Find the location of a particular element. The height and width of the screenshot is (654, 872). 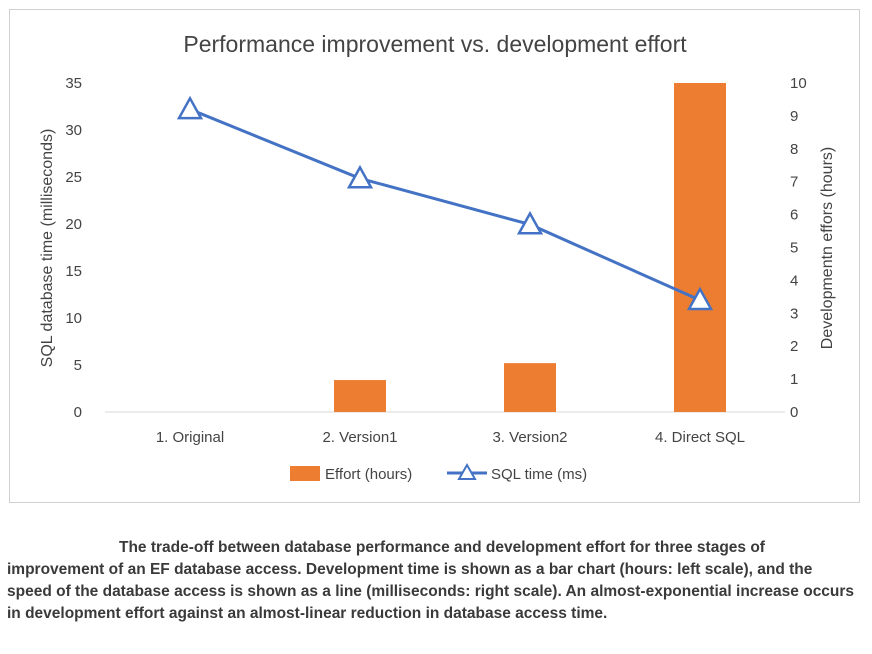

right-tick-label: 8 is located at coordinates (794, 149).